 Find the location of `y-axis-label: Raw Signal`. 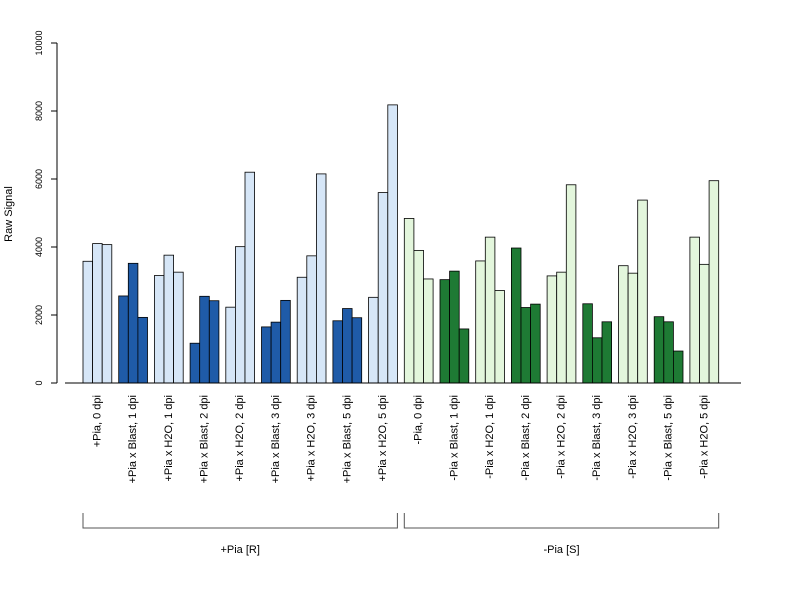

y-axis-label: Raw Signal is located at coordinates (9, 214).